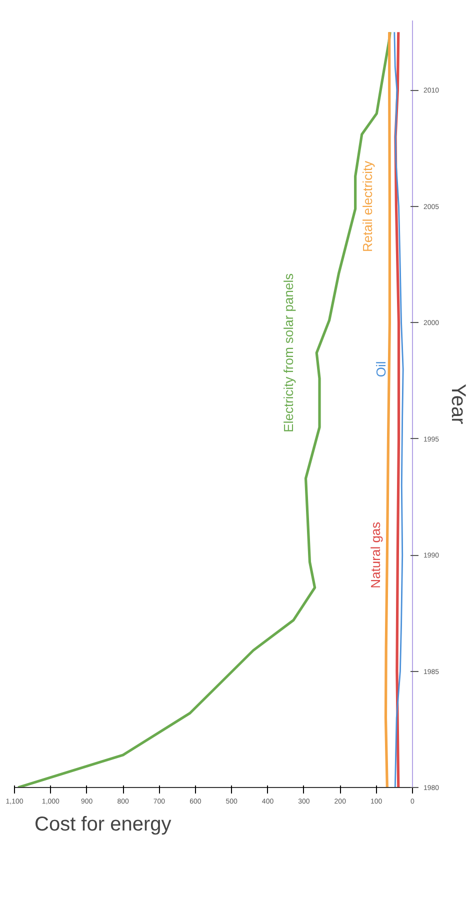 The width and height of the screenshot is (472, 907). What do you see at coordinates (368, 206) in the screenshot?
I see `text: Retail electricity` at bounding box center [368, 206].